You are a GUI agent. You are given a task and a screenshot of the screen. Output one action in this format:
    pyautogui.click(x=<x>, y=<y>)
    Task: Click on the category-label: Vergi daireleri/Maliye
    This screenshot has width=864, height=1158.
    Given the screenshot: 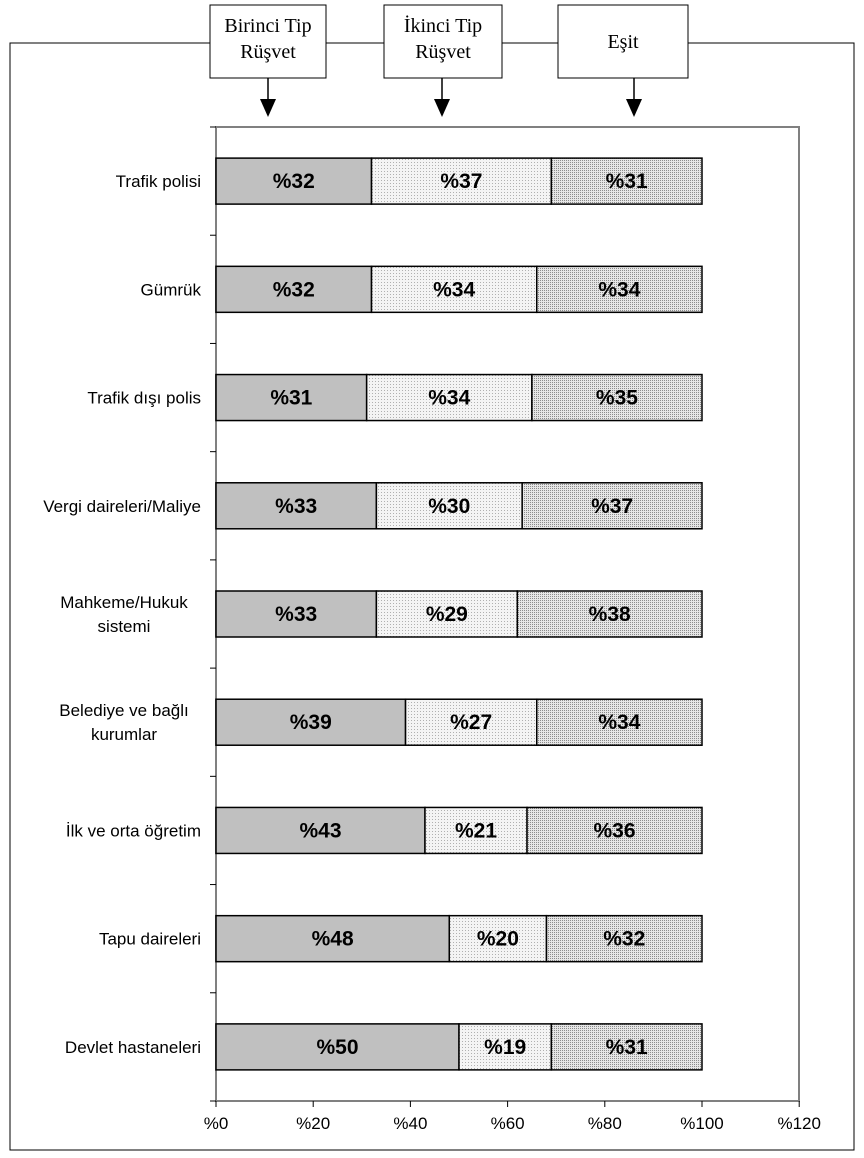 What is the action you would take?
    pyautogui.click(x=122, y=506)
    